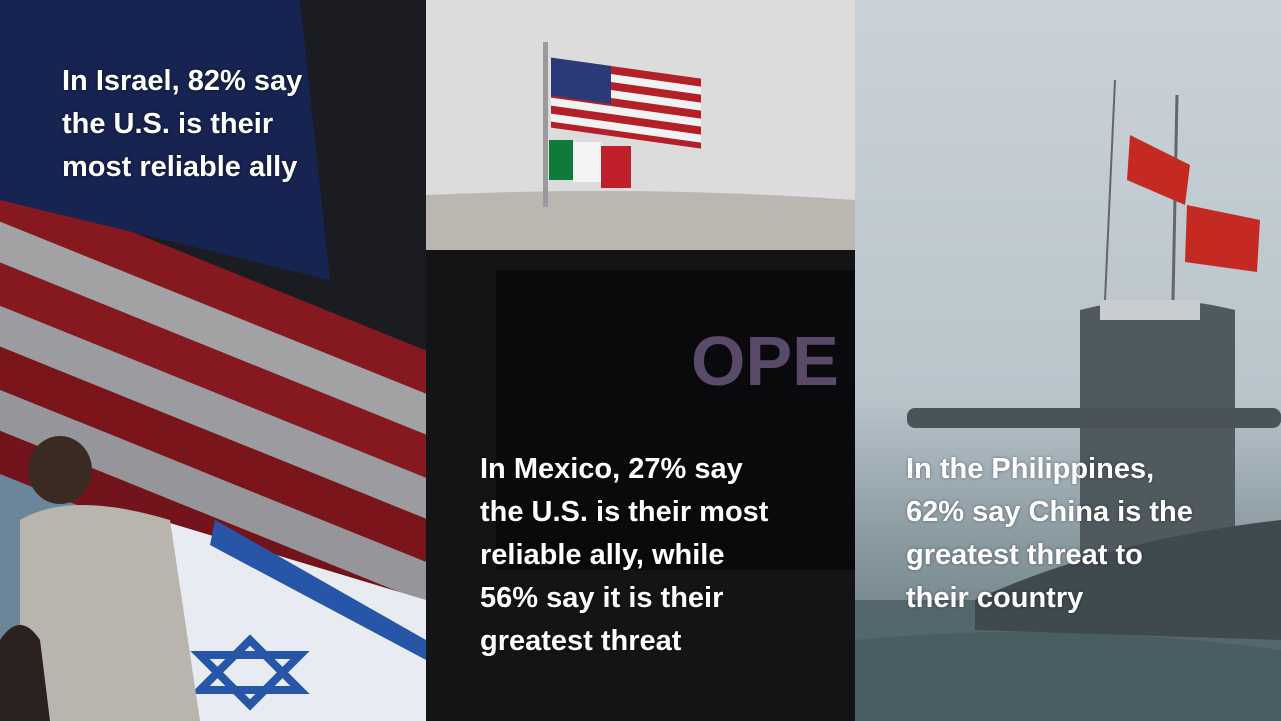 The image size is (1281, 721). Describe the element at coordinates (180, 167) in the screenshot. I see `caption-line: most reliable ally` at that location.